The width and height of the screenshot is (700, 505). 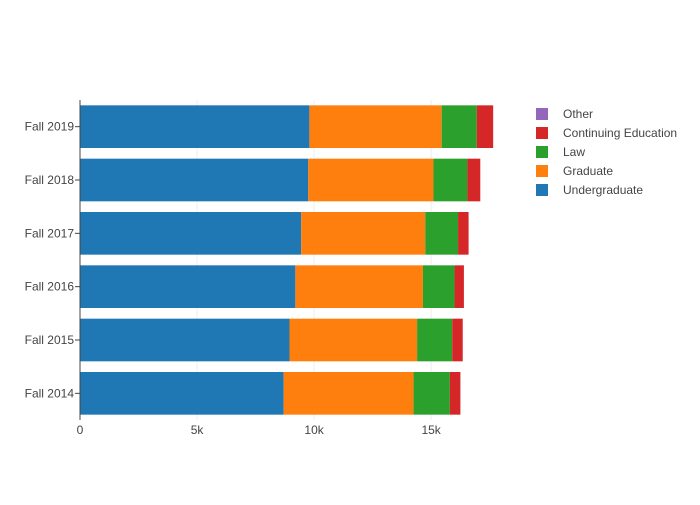 I want to click on y-tick-label: Fall 2017, so click(x=50, y=233).